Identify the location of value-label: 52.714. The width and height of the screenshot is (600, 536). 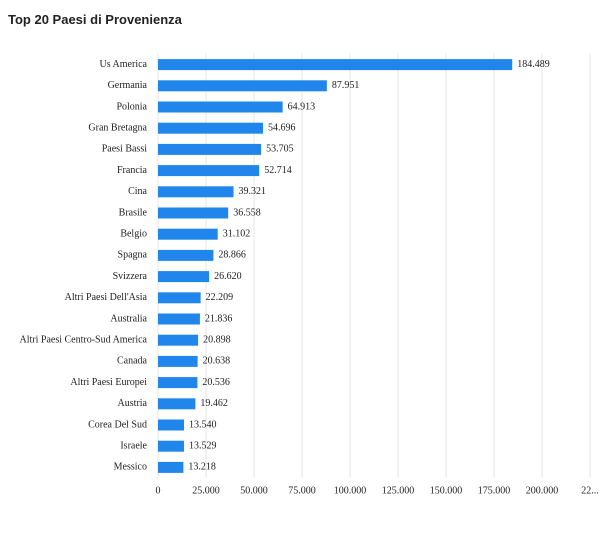
(278, 170).